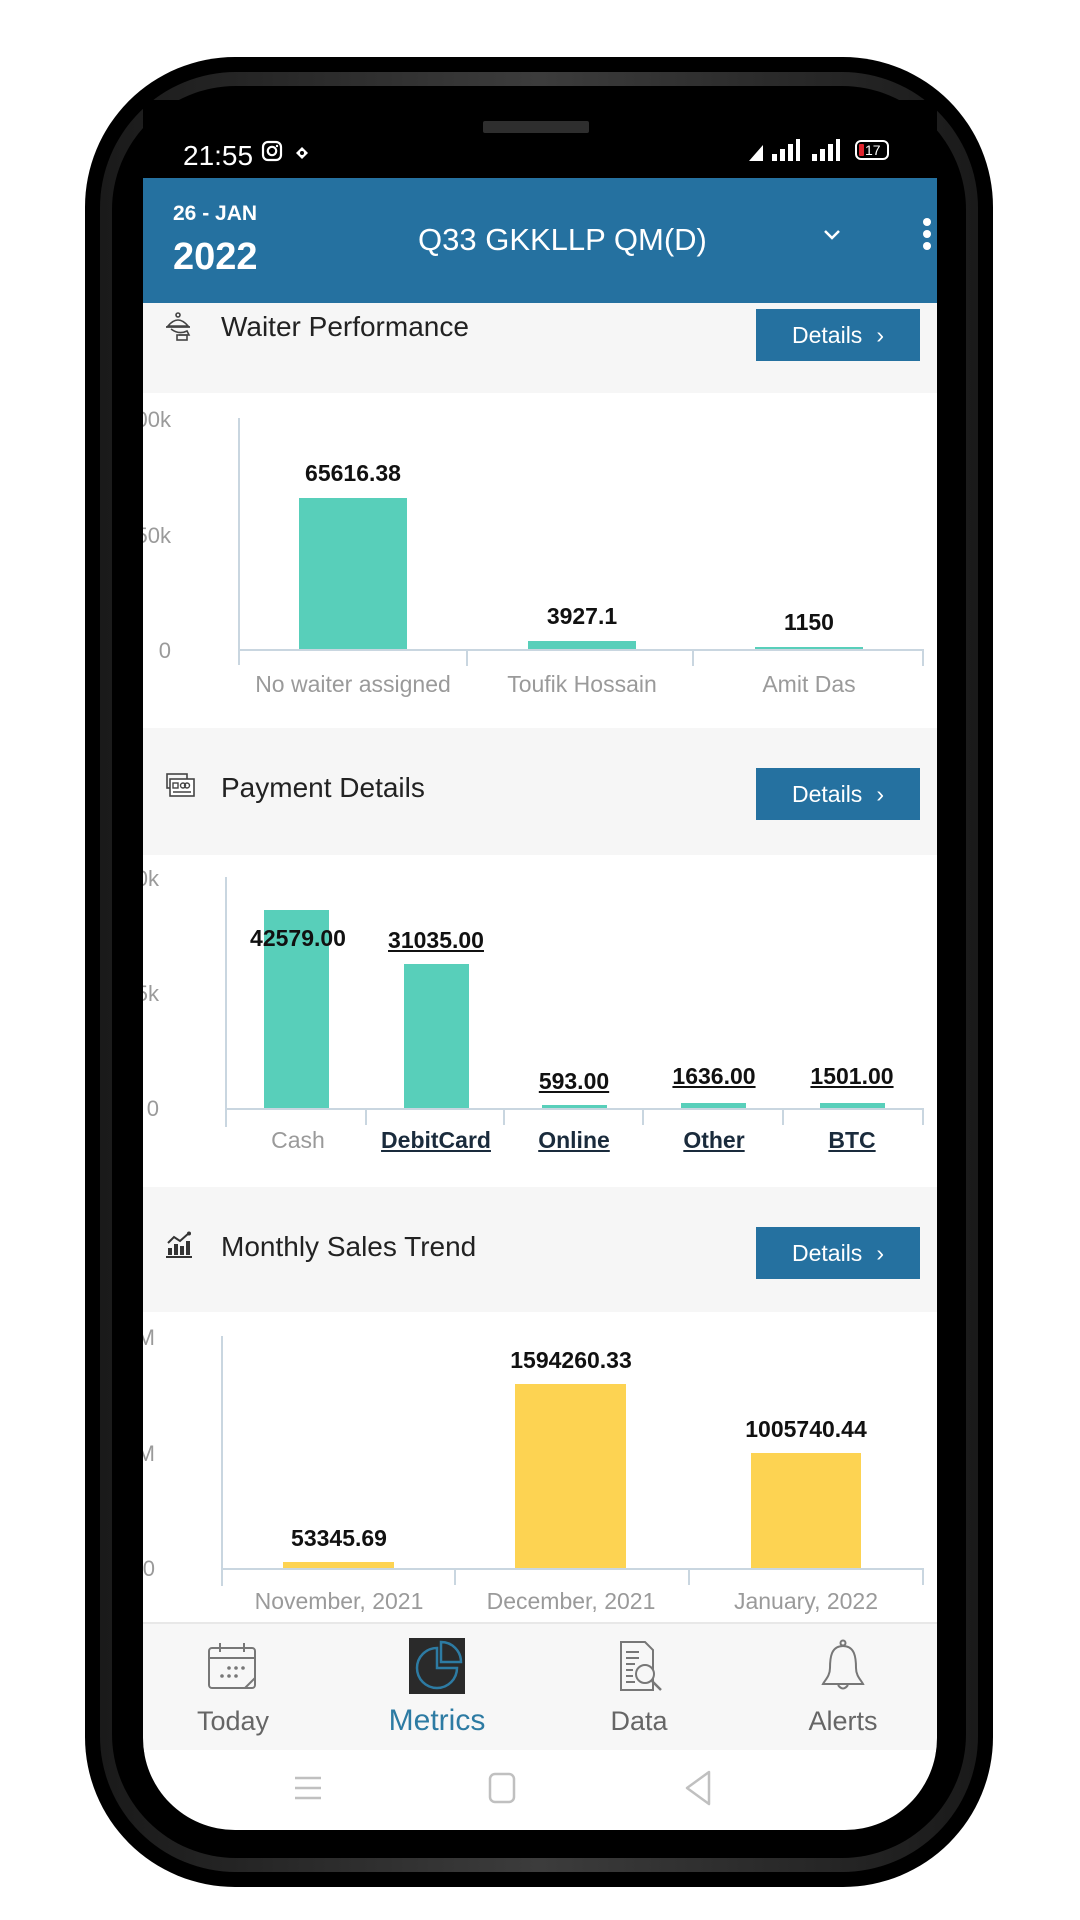  Describe the element at coordinates (339, 1538) in the screenshot. I see `bar-value: 53345.69` at that location.